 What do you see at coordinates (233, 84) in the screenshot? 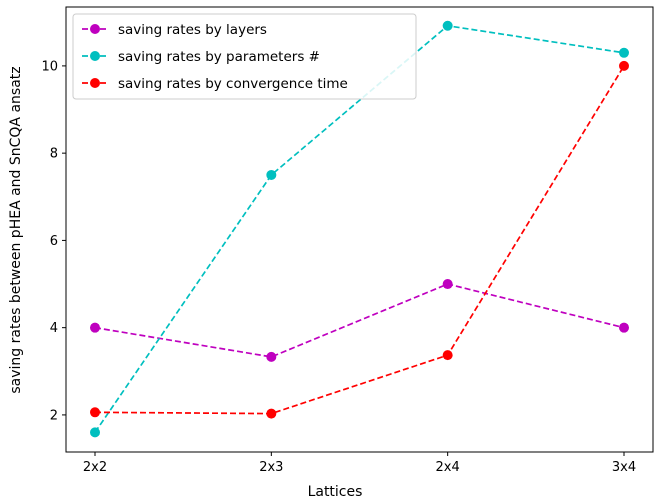
I see `legend-label: saving rates by convergence time` at bounding box center [233, 84].